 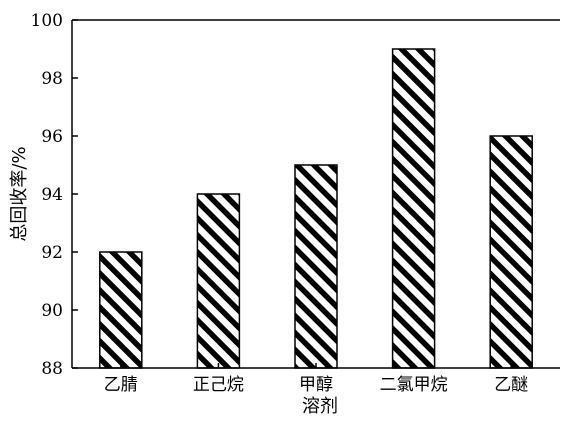 I want to click on x-category-label: 乙醚, so click(x=511, y=385).